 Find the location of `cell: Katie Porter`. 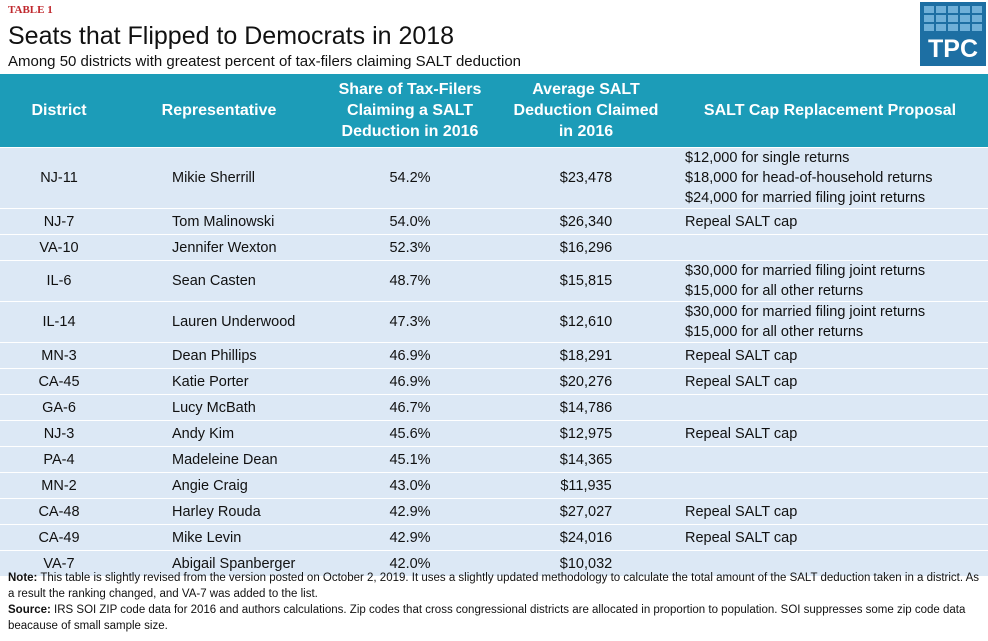

cell: Katie Porter is located at coordinates (219, 381).